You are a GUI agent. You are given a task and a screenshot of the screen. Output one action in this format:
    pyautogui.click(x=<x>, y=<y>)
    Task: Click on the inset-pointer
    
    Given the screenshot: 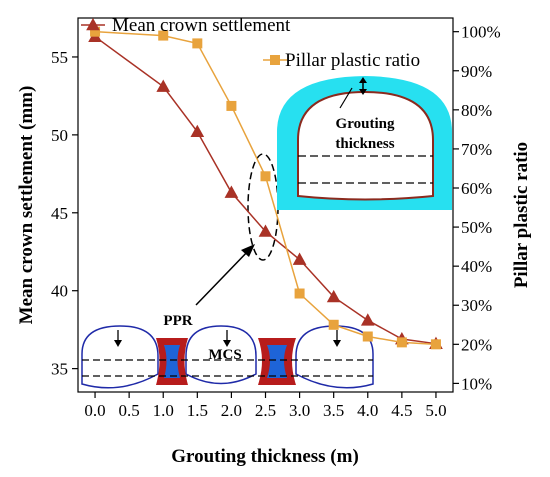 What is the action you would take?
    pyautogui.click(x=346, y=98)
    